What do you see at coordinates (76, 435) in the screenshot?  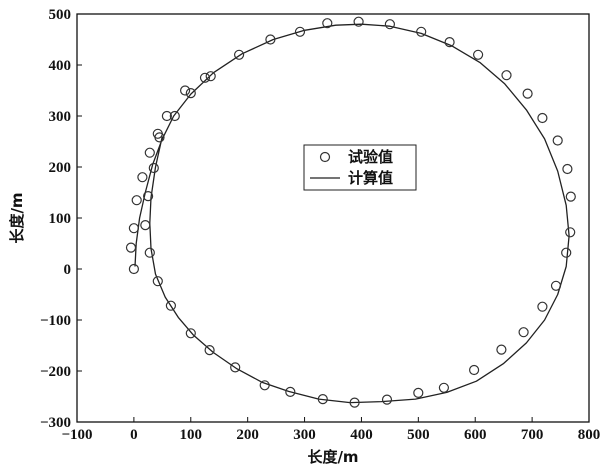 I see `x-tick-label: −100` at bounding box center [76, 435].